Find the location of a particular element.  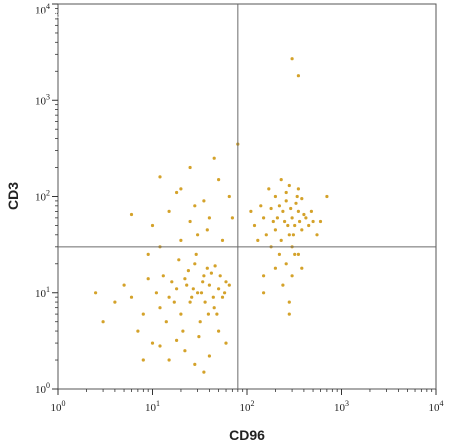

y-axis-ticks: 10⁰ 10¹ 10² 10³ 10⁴ is located at coordinates (46, 199).